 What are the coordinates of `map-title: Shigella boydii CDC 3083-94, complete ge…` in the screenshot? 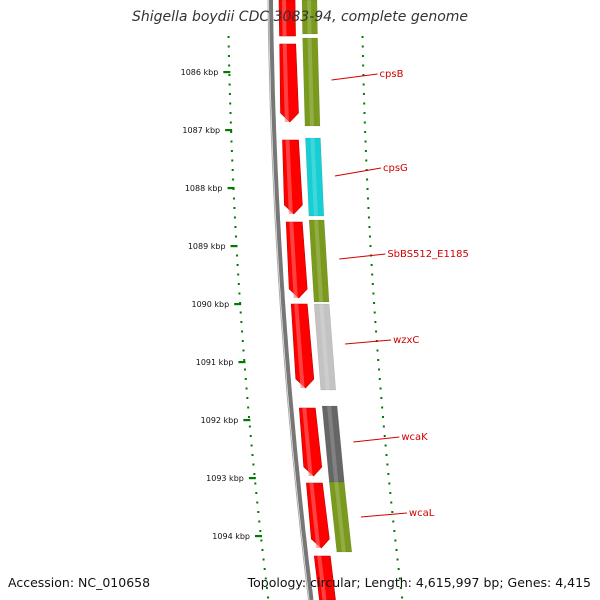 It's located at (300, 17).